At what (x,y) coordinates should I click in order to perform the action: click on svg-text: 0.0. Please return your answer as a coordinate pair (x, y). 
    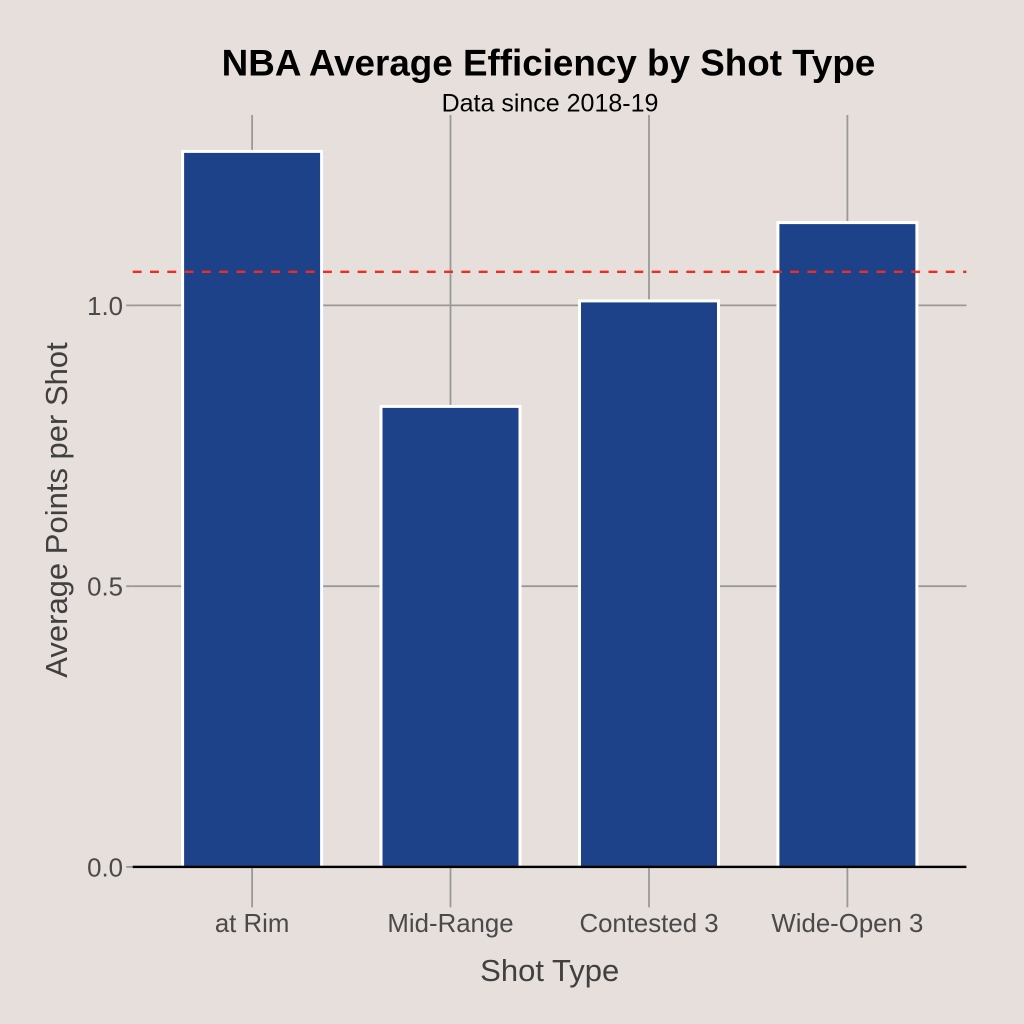
    Looking at the image, I should click on (105, 868).